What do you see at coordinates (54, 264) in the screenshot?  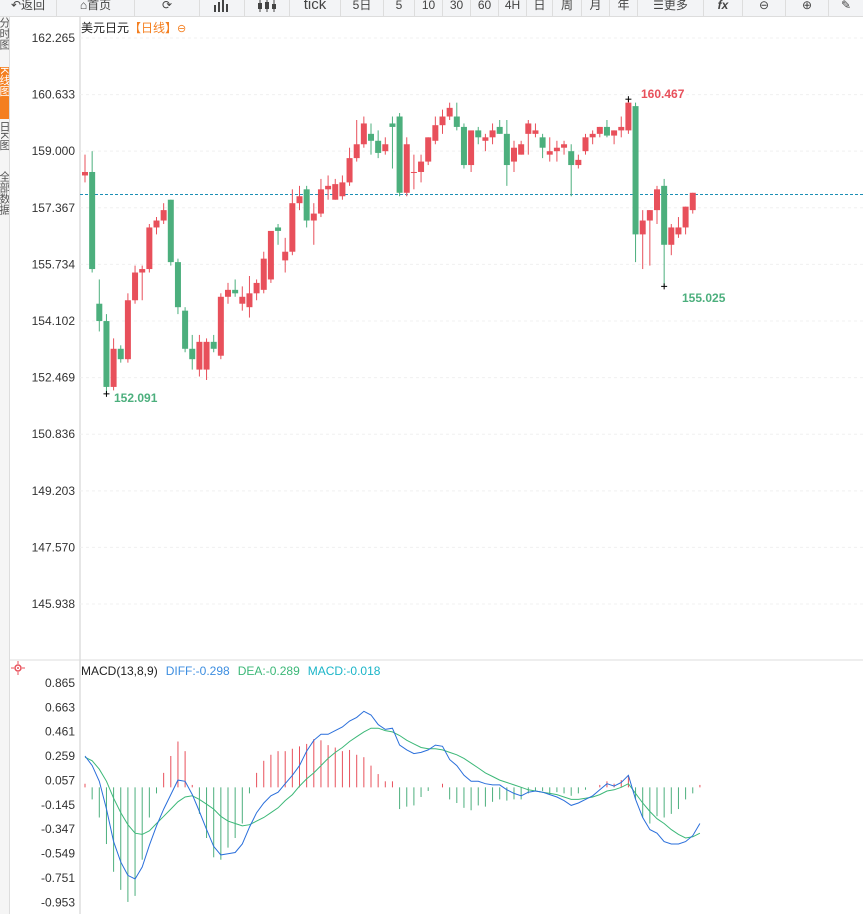 I see `price-tick-label: 155.734` at bounding box center [54, 264].